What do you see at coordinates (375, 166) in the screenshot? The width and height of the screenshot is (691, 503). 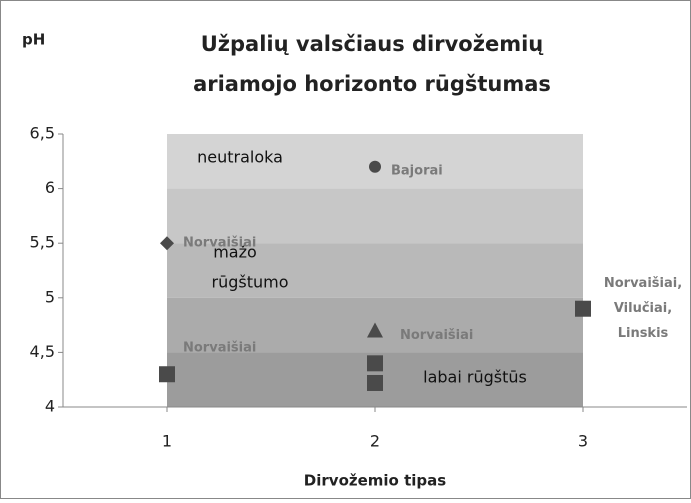 I see `marker-circle` at bounding box center [375, 166].